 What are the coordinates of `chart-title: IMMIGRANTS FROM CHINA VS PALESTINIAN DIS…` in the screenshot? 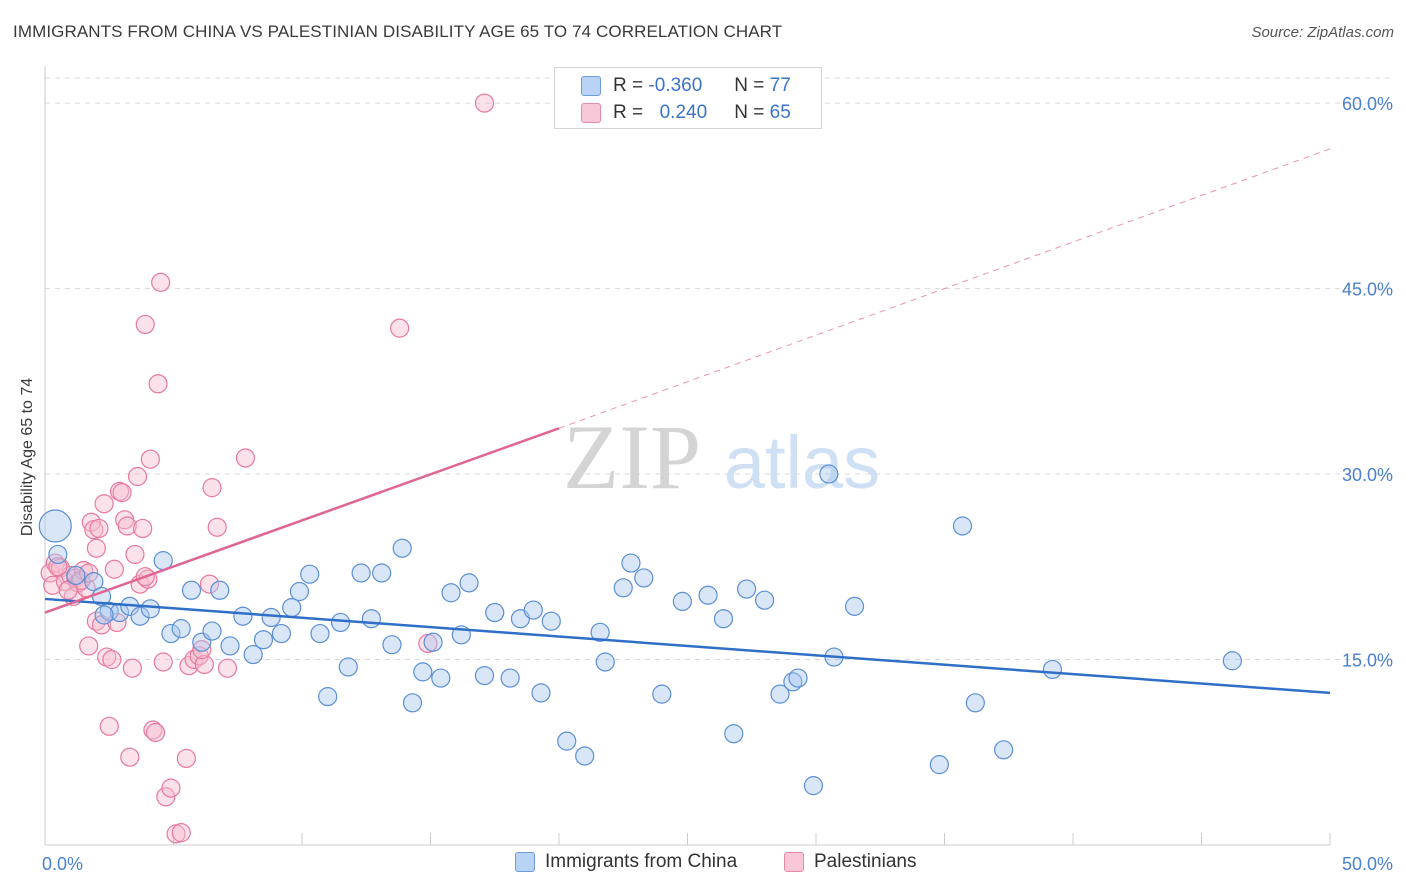 It's located at (398, 31).